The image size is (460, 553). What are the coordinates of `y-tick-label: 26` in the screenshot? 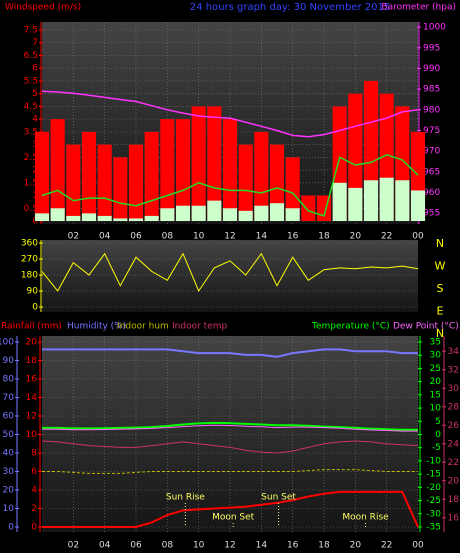 It's located at (454, 426).